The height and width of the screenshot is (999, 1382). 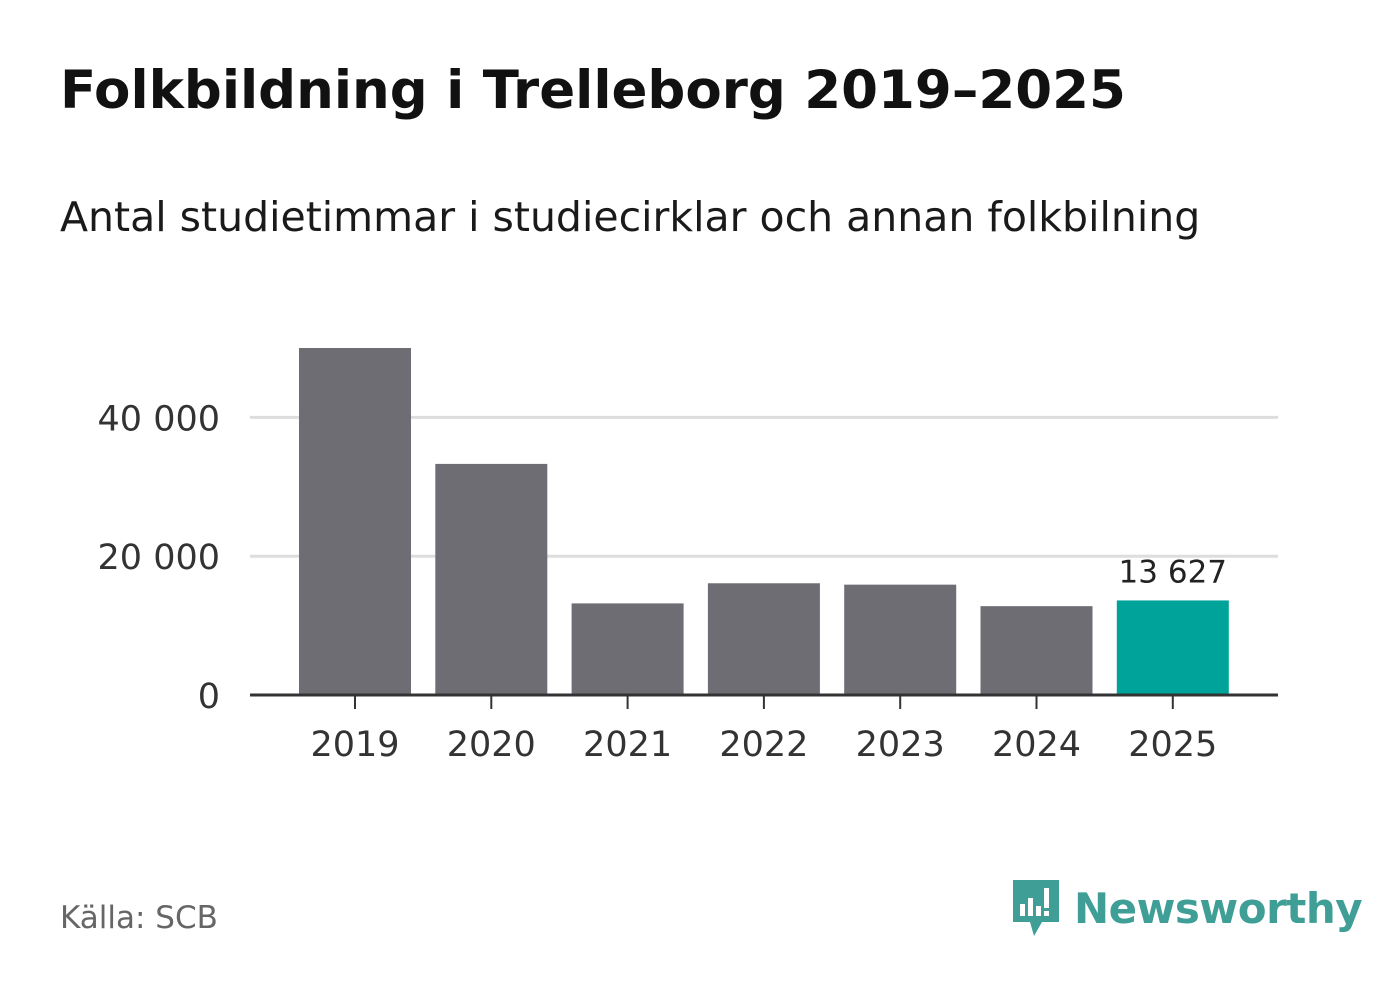 What do you see at coordinates (354, 745) in the screenshot?
I see `x-tick-label: 2019` at bounding box center [354, 745].